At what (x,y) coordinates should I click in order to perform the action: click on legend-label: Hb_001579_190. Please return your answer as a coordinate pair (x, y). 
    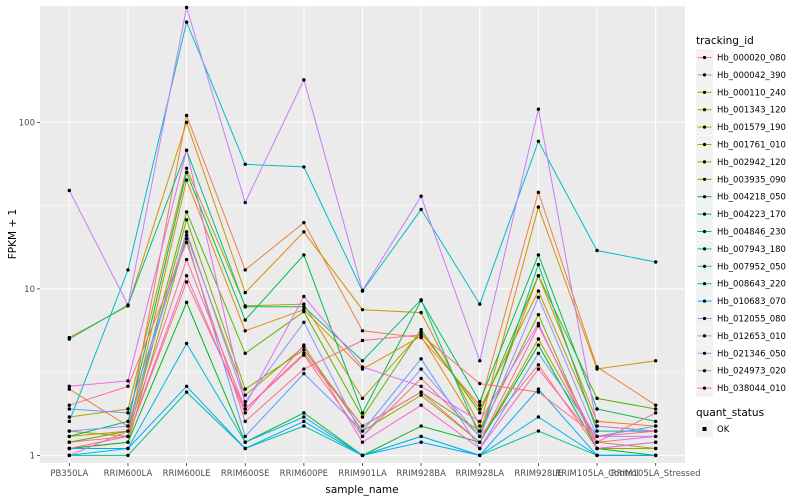
    Looking at the image, I should click on (751, 128).